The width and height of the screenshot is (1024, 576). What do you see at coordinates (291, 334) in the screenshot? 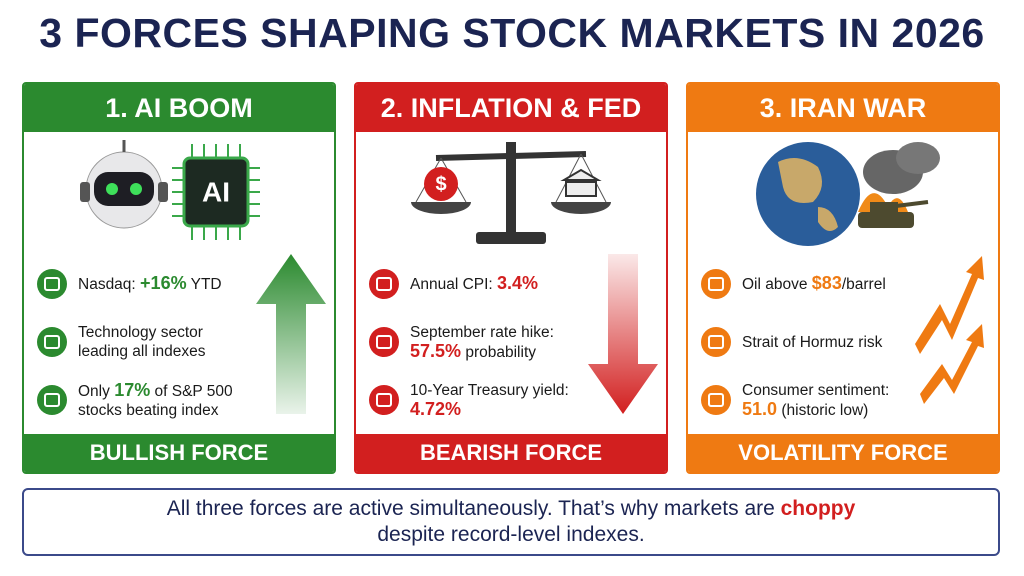
I see `up-arrow` at bounding box center [291, 334].